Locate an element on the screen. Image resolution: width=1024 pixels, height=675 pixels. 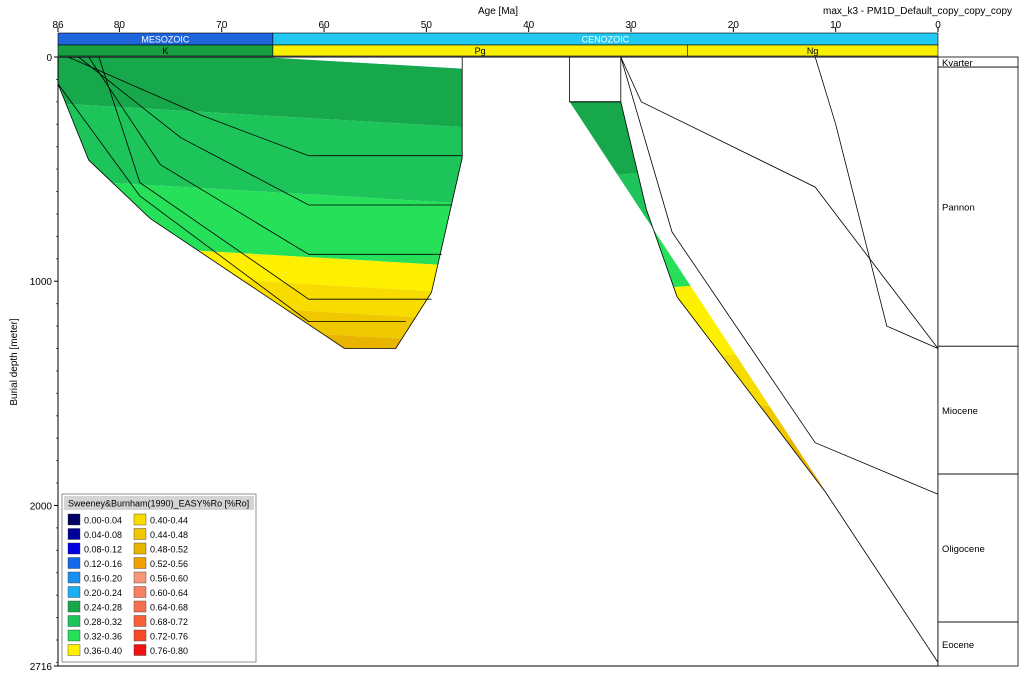
y-axis-ticks: 0 1000 2000 2716 is located at coordinates (44, 363).